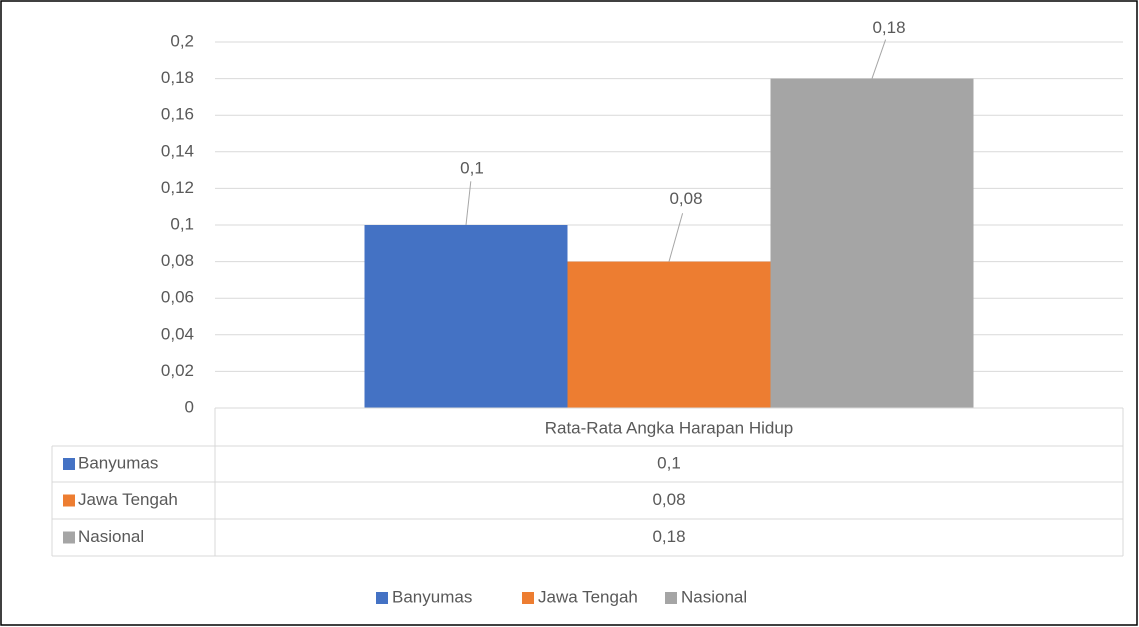 This screenshot has width=1139, height=627. What do you see at coordinates (177, 297) in the screenshot?
I see `y-tick-label: 0,06` at bounding box center [177, 297].